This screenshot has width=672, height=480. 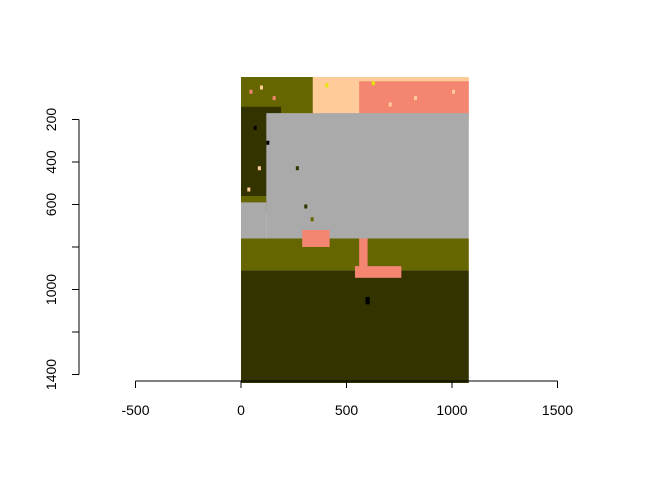 I want to click on image-region-water, so click(x=355, y=326).